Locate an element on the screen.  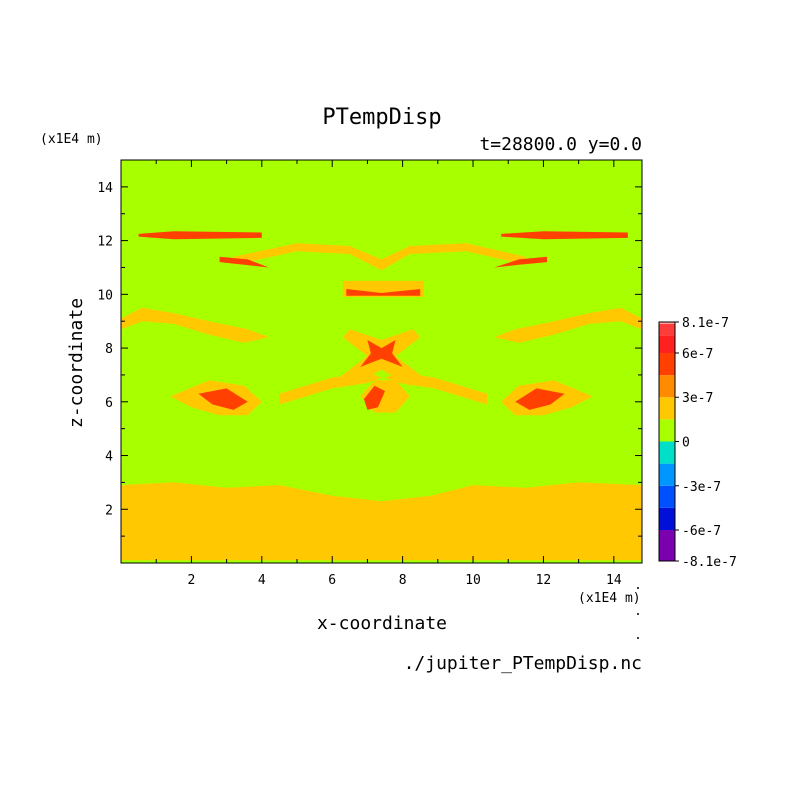
colorbar-tick-label: -8.1e-7 is located at coordinates (709, 562).